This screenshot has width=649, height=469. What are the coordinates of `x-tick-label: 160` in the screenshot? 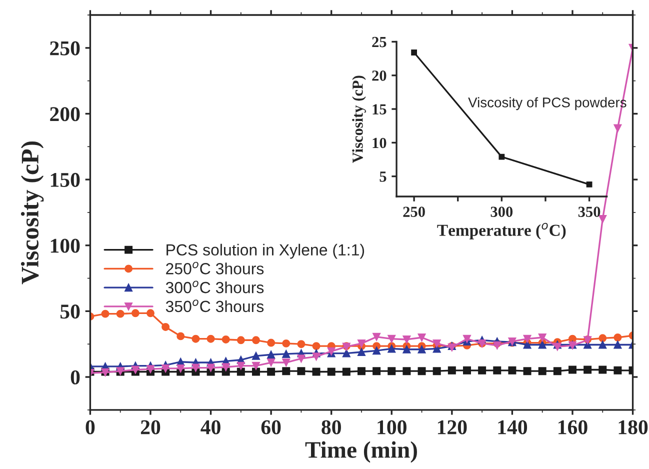 It's located at (573, 427).